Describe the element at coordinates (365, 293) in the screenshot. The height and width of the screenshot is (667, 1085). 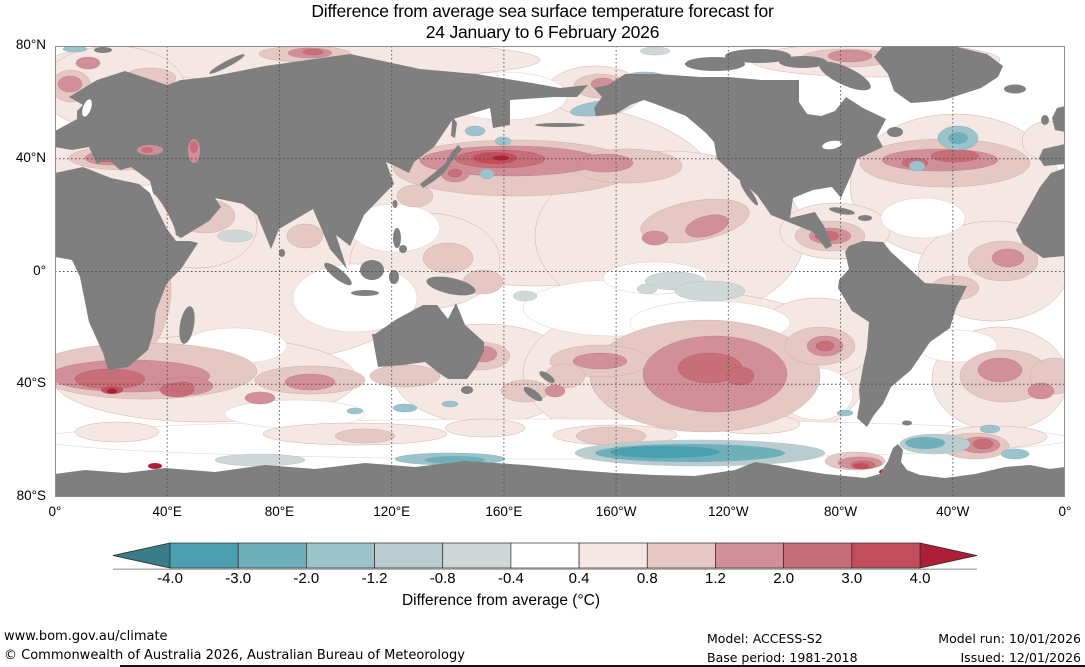
I see `land-java` at that location.